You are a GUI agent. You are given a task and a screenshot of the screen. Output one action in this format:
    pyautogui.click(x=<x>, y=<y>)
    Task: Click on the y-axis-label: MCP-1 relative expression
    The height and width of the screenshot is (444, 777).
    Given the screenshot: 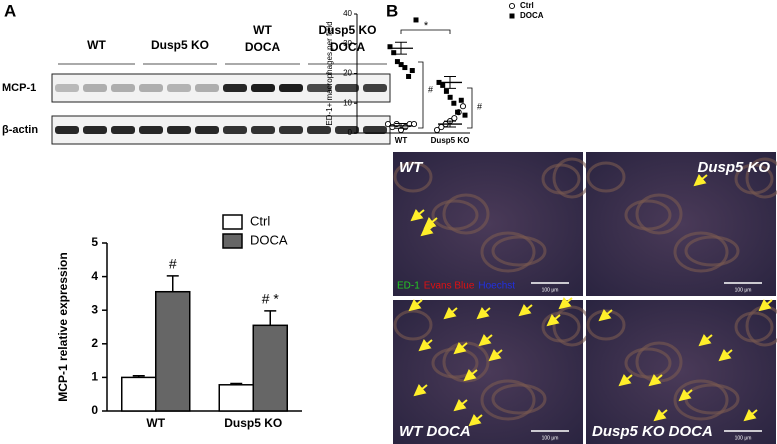 What is the action you would take?
    pyautogui.click(x=63, y=326)
    